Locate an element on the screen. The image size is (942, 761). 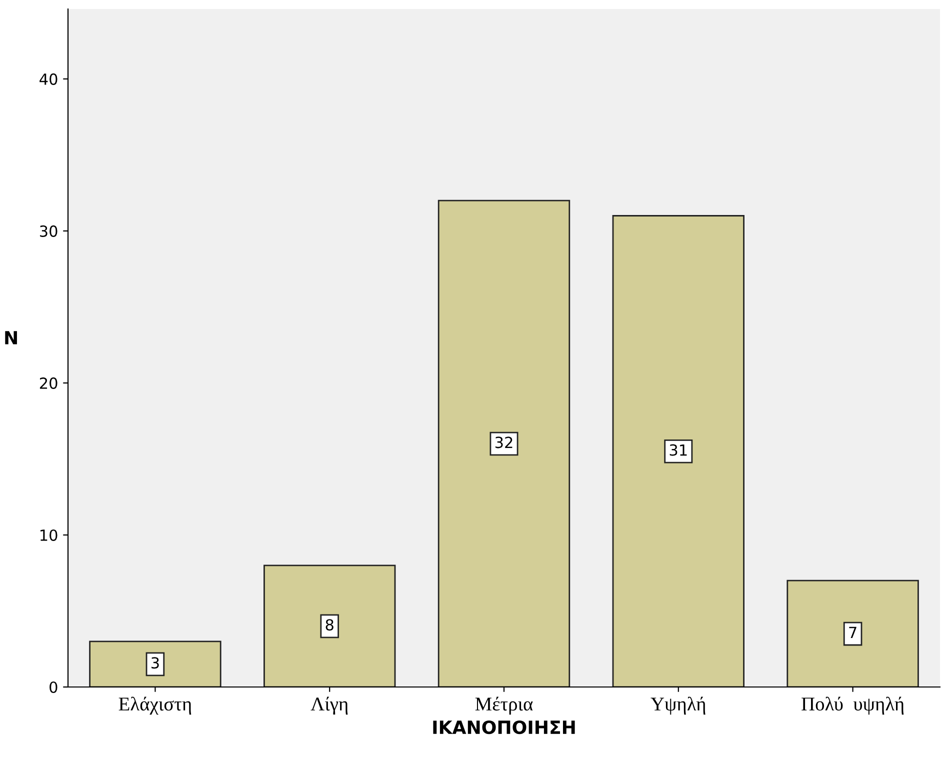
y-tick-label: 20 is located at coordinates (49, 383).